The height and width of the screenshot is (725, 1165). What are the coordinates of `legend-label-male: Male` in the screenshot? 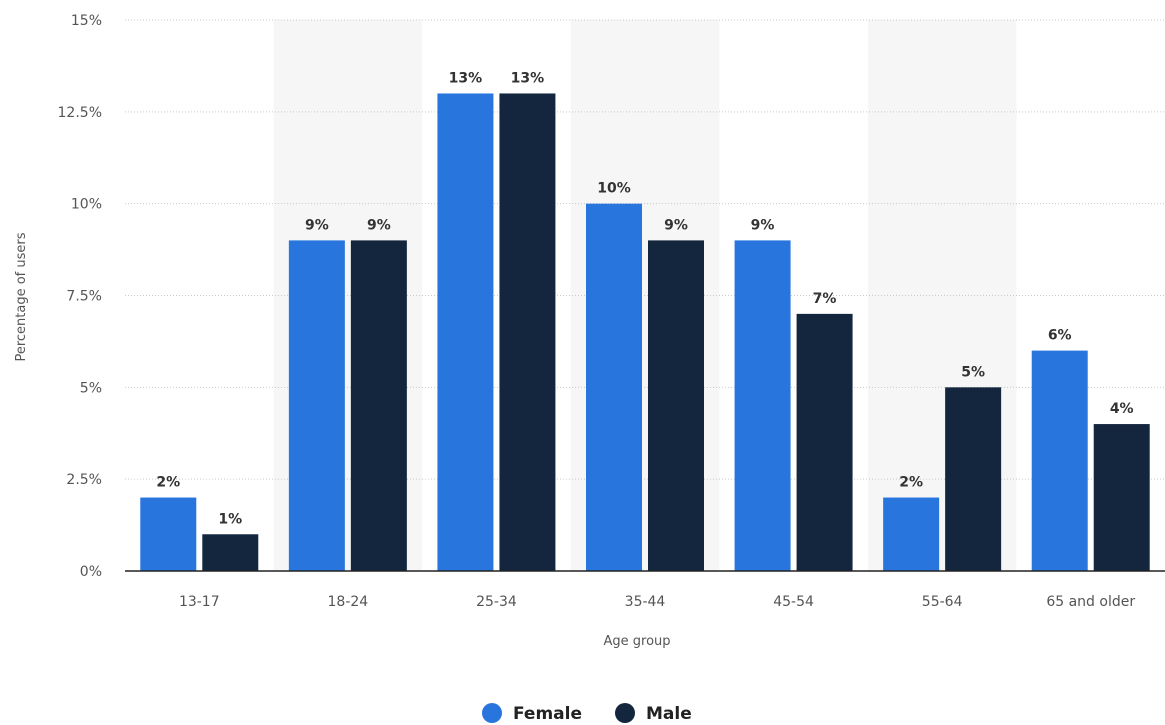 It's located at (669, 714).